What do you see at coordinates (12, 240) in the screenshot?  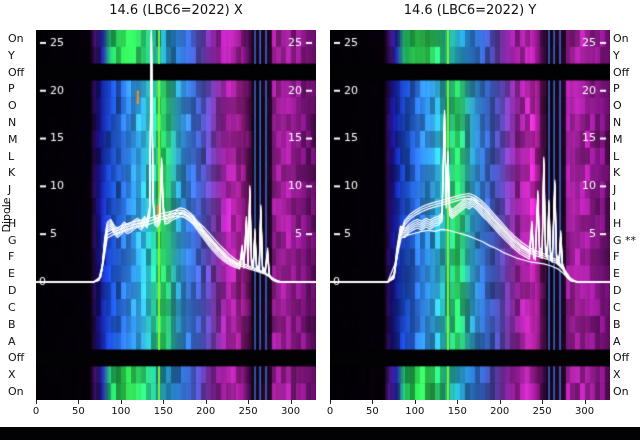 I see `dipole-label: G` at bounding box center [12, 240].